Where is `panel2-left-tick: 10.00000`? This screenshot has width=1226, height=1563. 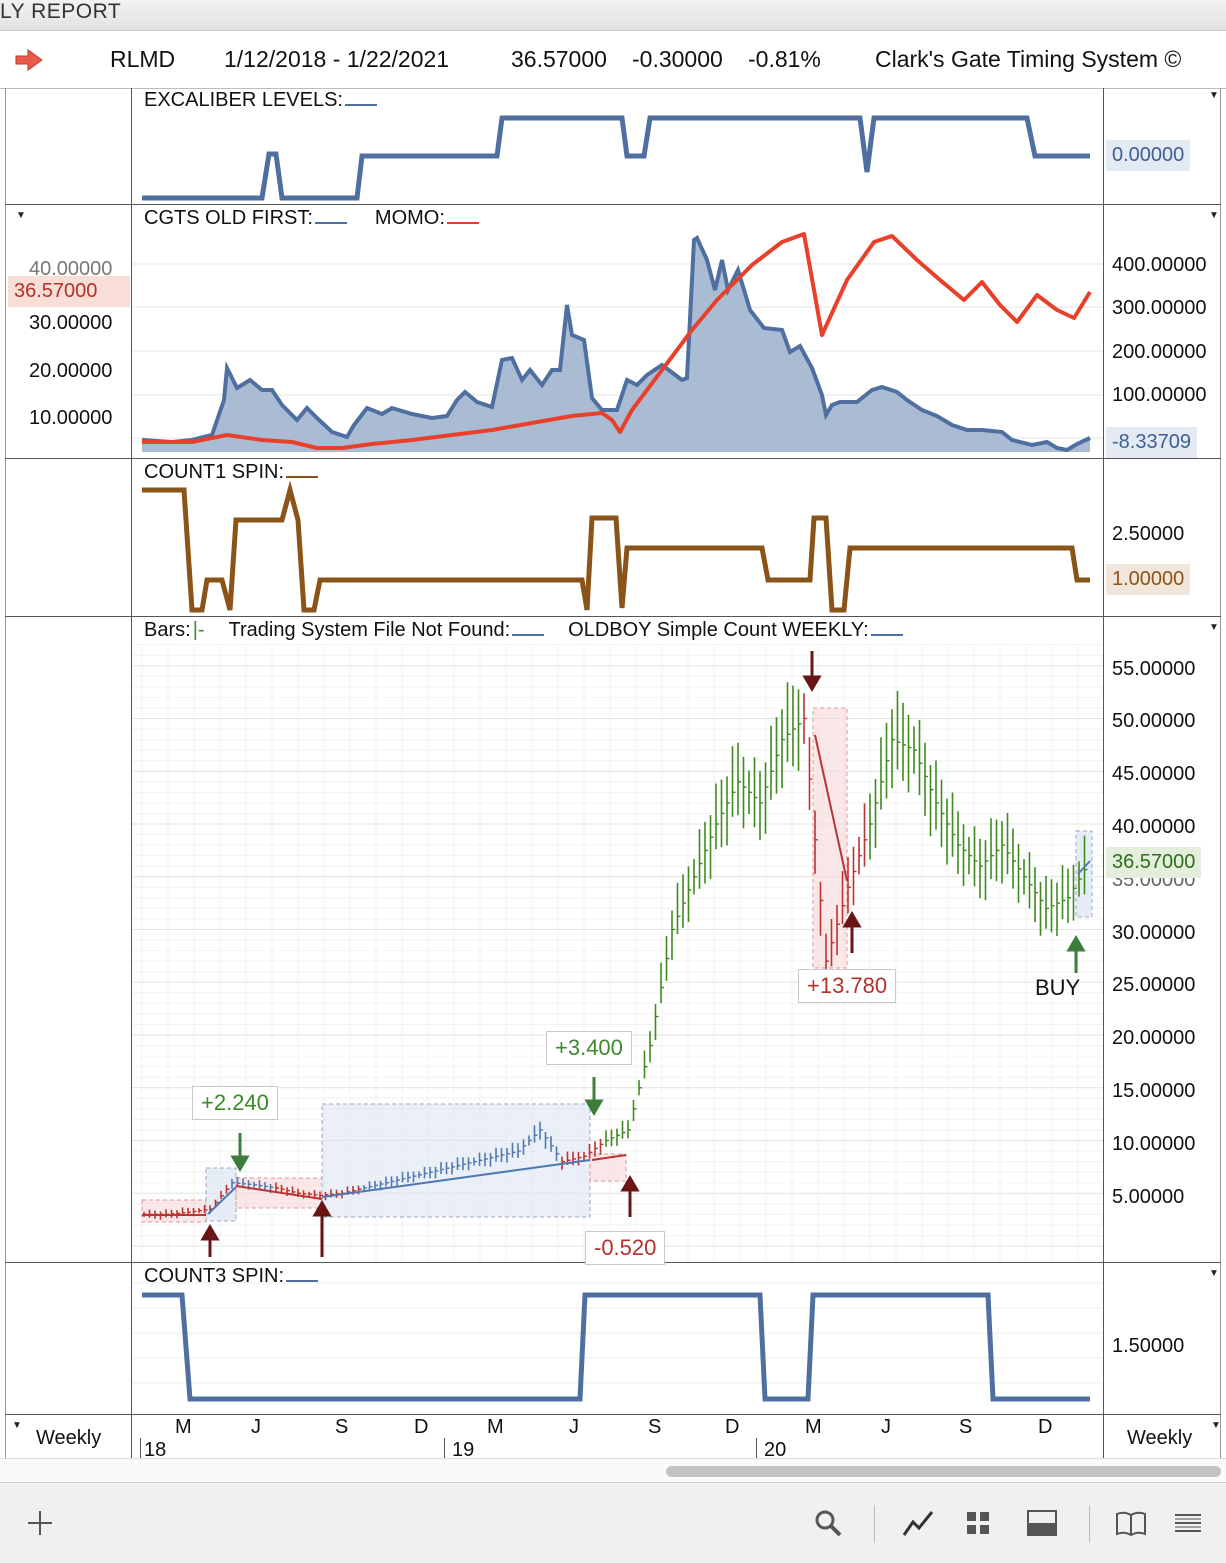 panel2-left-tick: 10.00000 is located at coordinates (71, 418).